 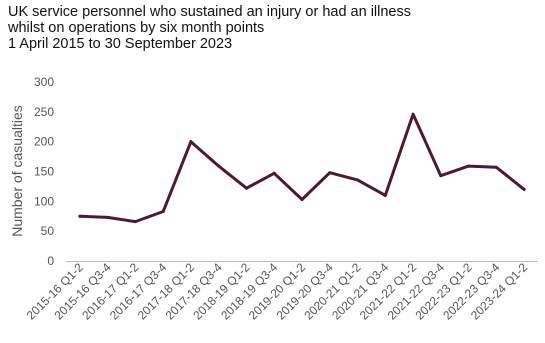 I want to click on y-tick-label: 200, so click(x=44, y=142).